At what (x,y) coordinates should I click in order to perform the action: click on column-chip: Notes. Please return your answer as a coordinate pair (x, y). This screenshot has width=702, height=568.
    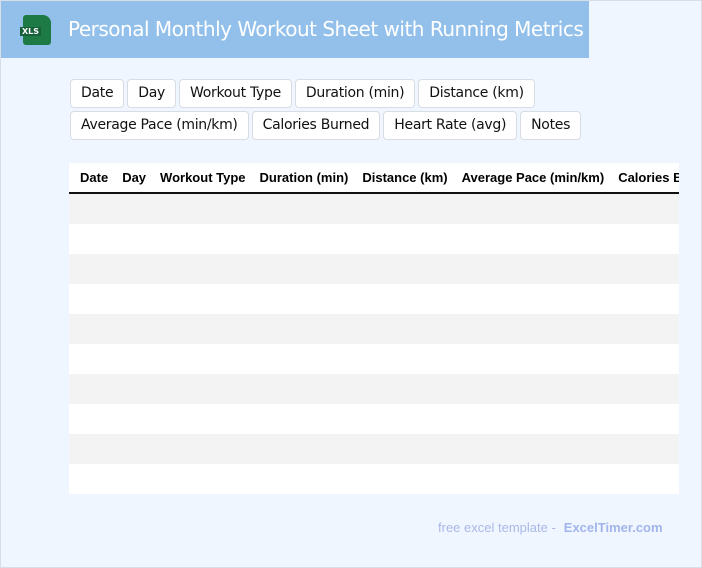
    Looking at the image, I should click on (551, 125).